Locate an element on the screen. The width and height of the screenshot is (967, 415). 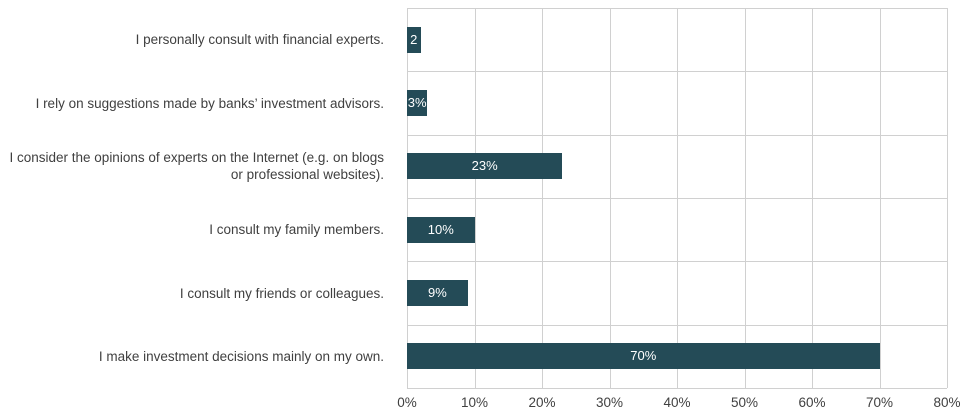
x-tick-label: 70% is located at coordinates (879, 402).